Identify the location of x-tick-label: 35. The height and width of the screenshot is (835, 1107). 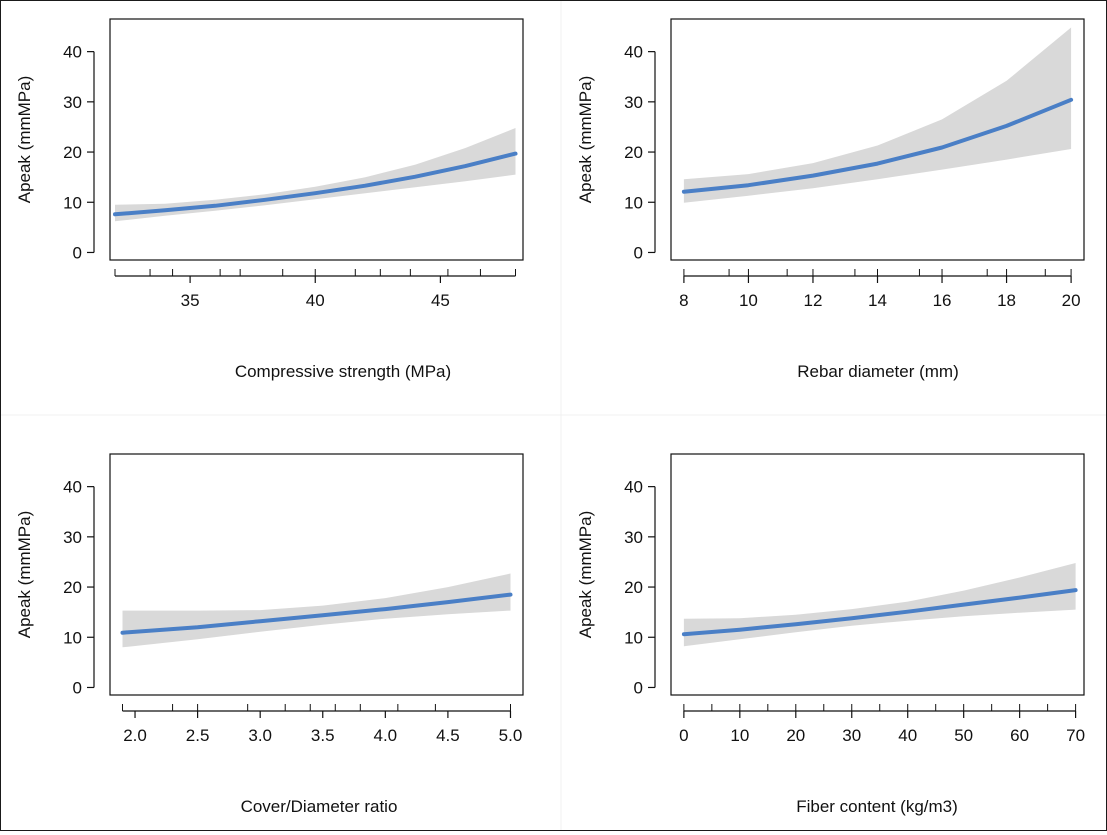
(190, 300).